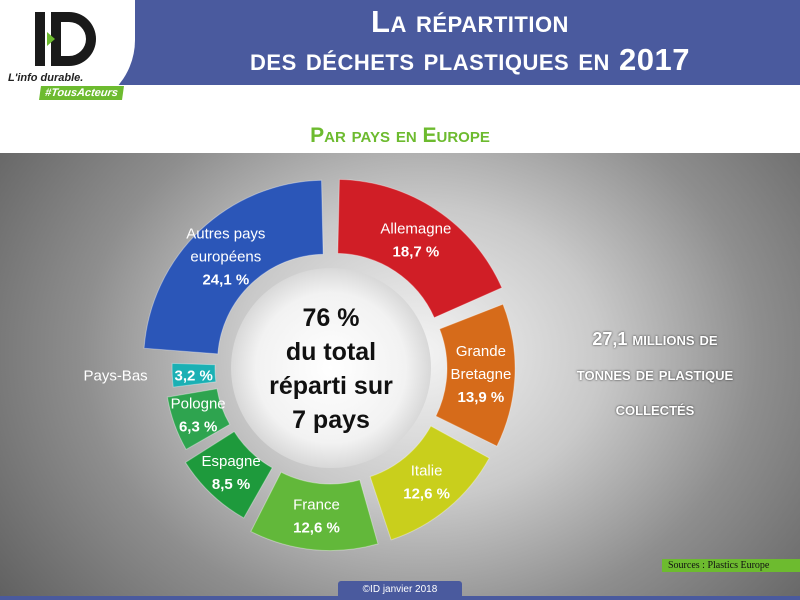  I want to click on slice-pays-bas, so click(194, 375).